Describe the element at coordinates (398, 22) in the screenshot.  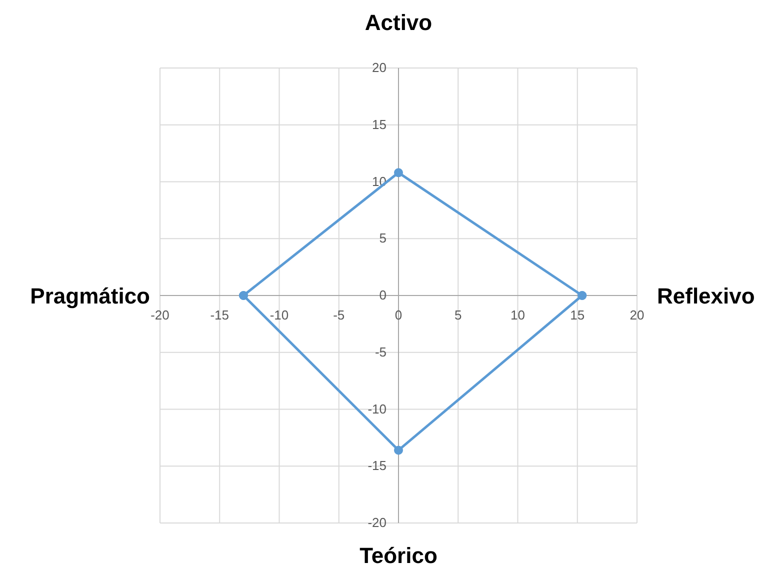
I see `text: Activo` at that location.